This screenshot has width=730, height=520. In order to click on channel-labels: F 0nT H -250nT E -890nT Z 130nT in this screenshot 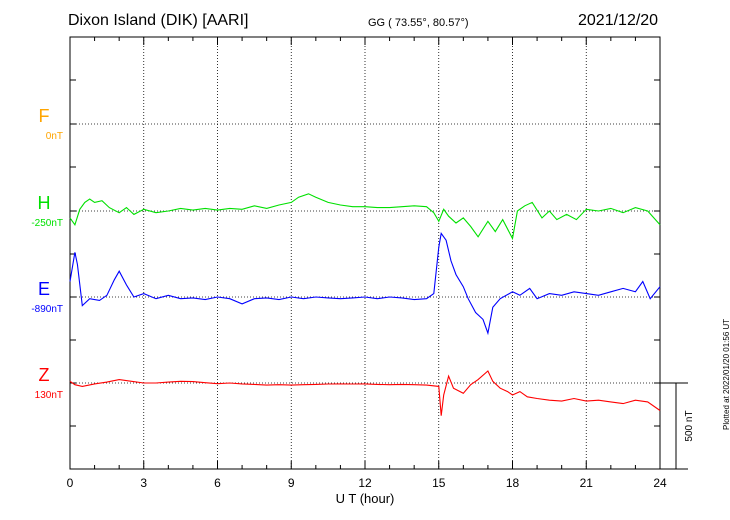, I will do `click(47, 253)`.